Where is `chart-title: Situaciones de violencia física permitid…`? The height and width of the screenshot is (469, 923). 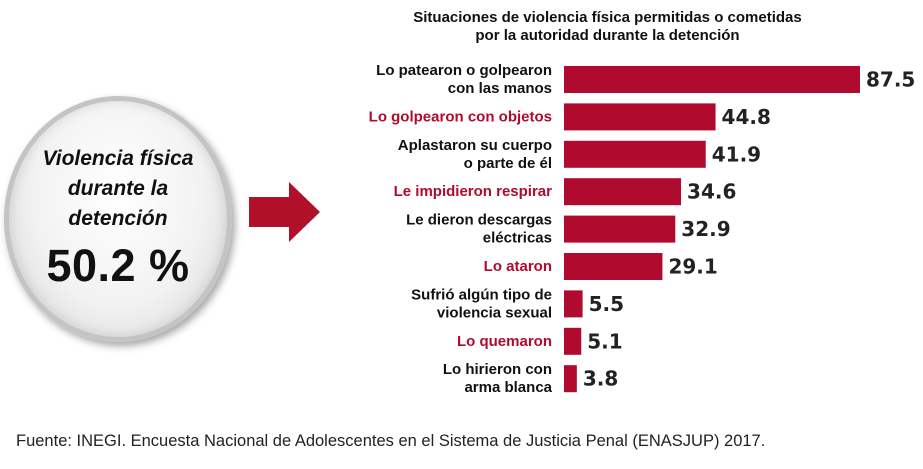 chart-title: Situaciones de violencia física permitid… is located at coordinates (607, 27).